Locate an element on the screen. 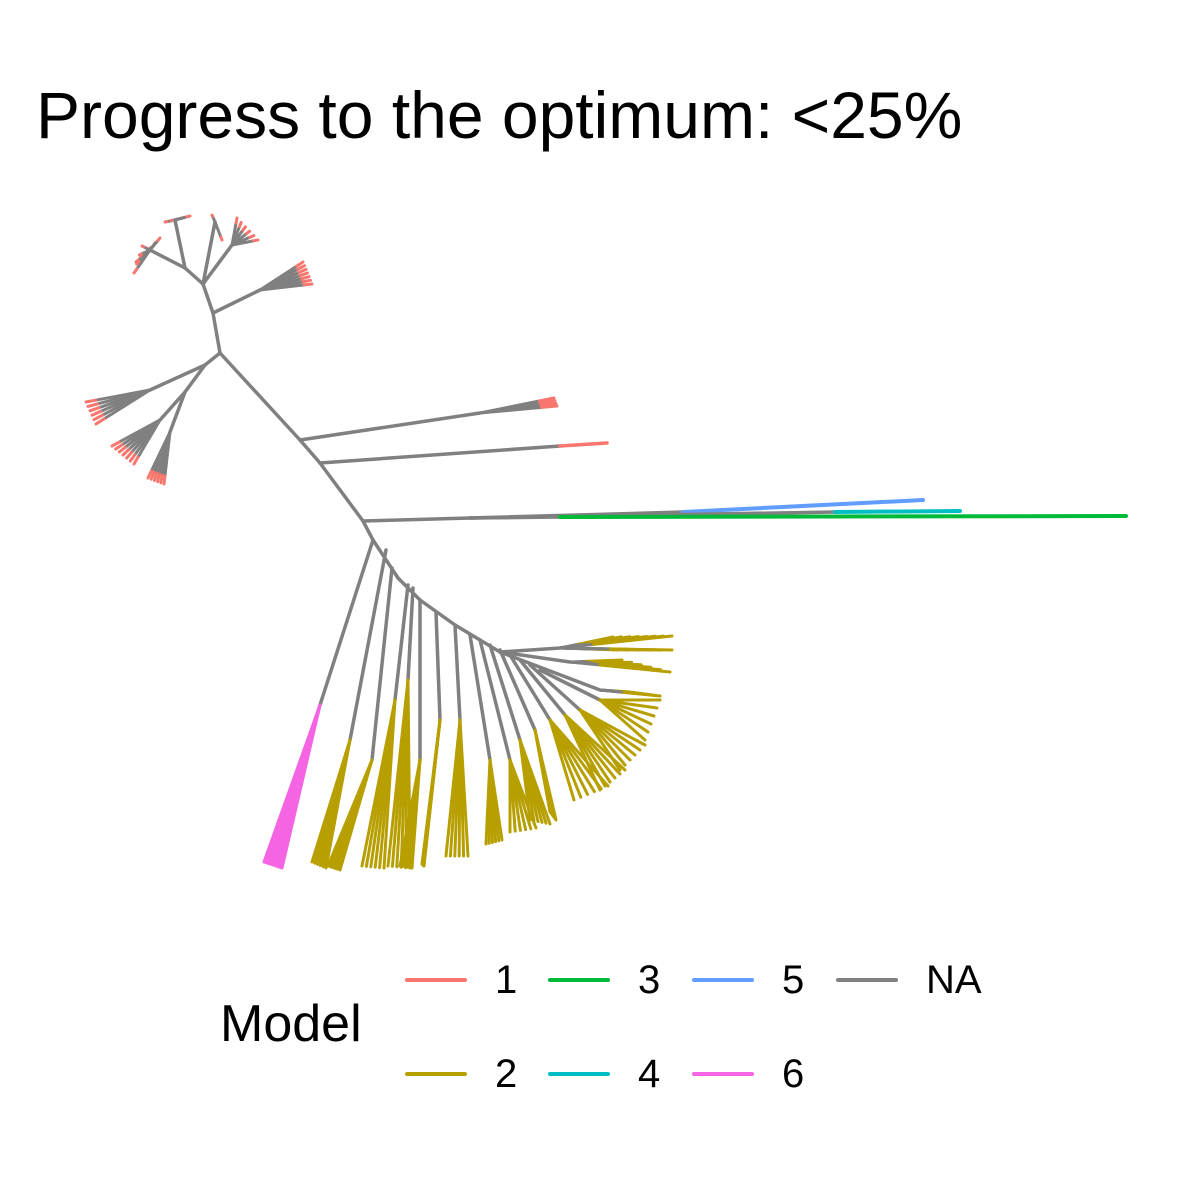 The height and width of the screenshot is (1200, 1200). legend-key-1: 1 is located at coordinates (461, 980).